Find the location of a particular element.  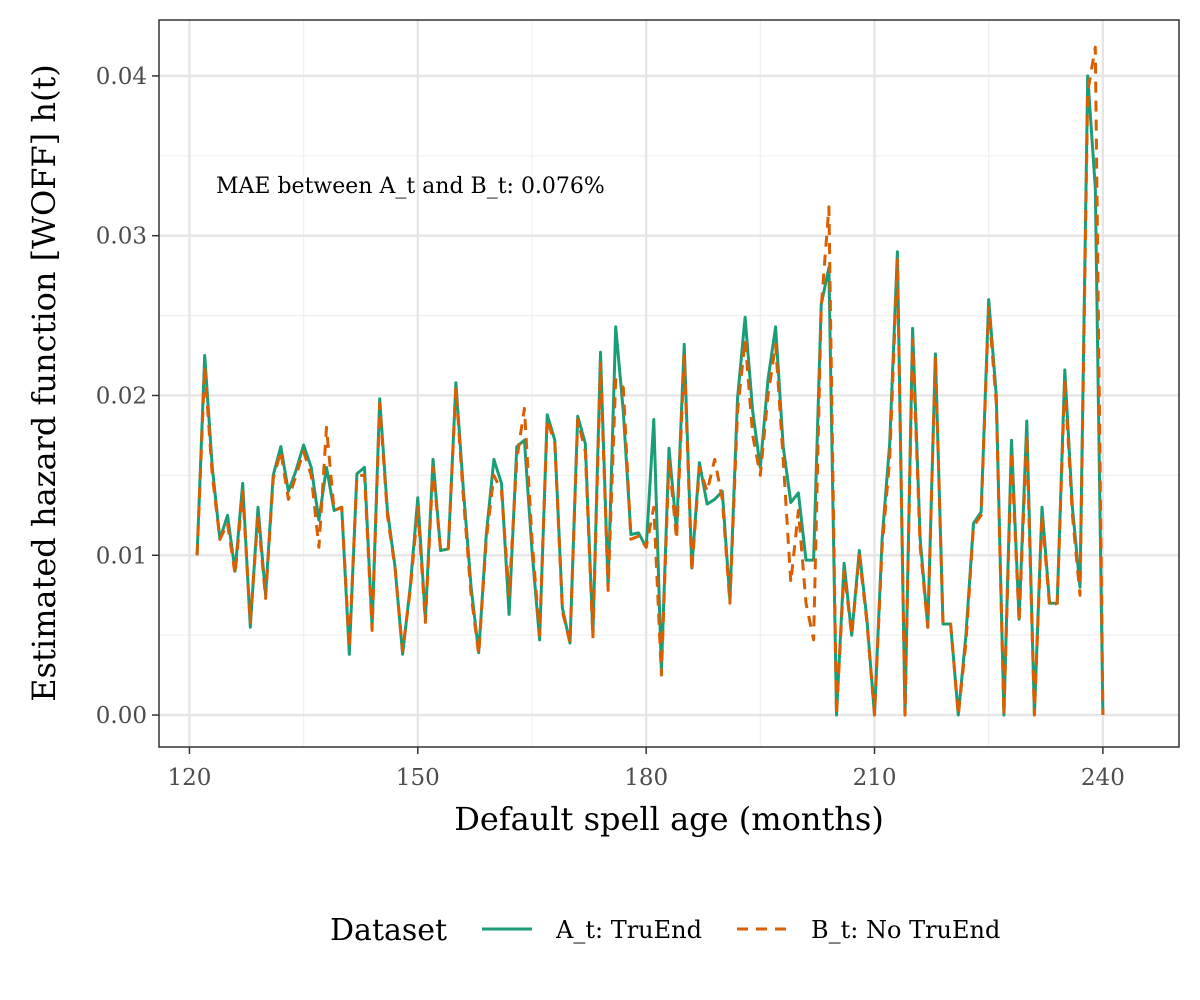

x-tick-label: 240 is located at coordinates (1103, 778).